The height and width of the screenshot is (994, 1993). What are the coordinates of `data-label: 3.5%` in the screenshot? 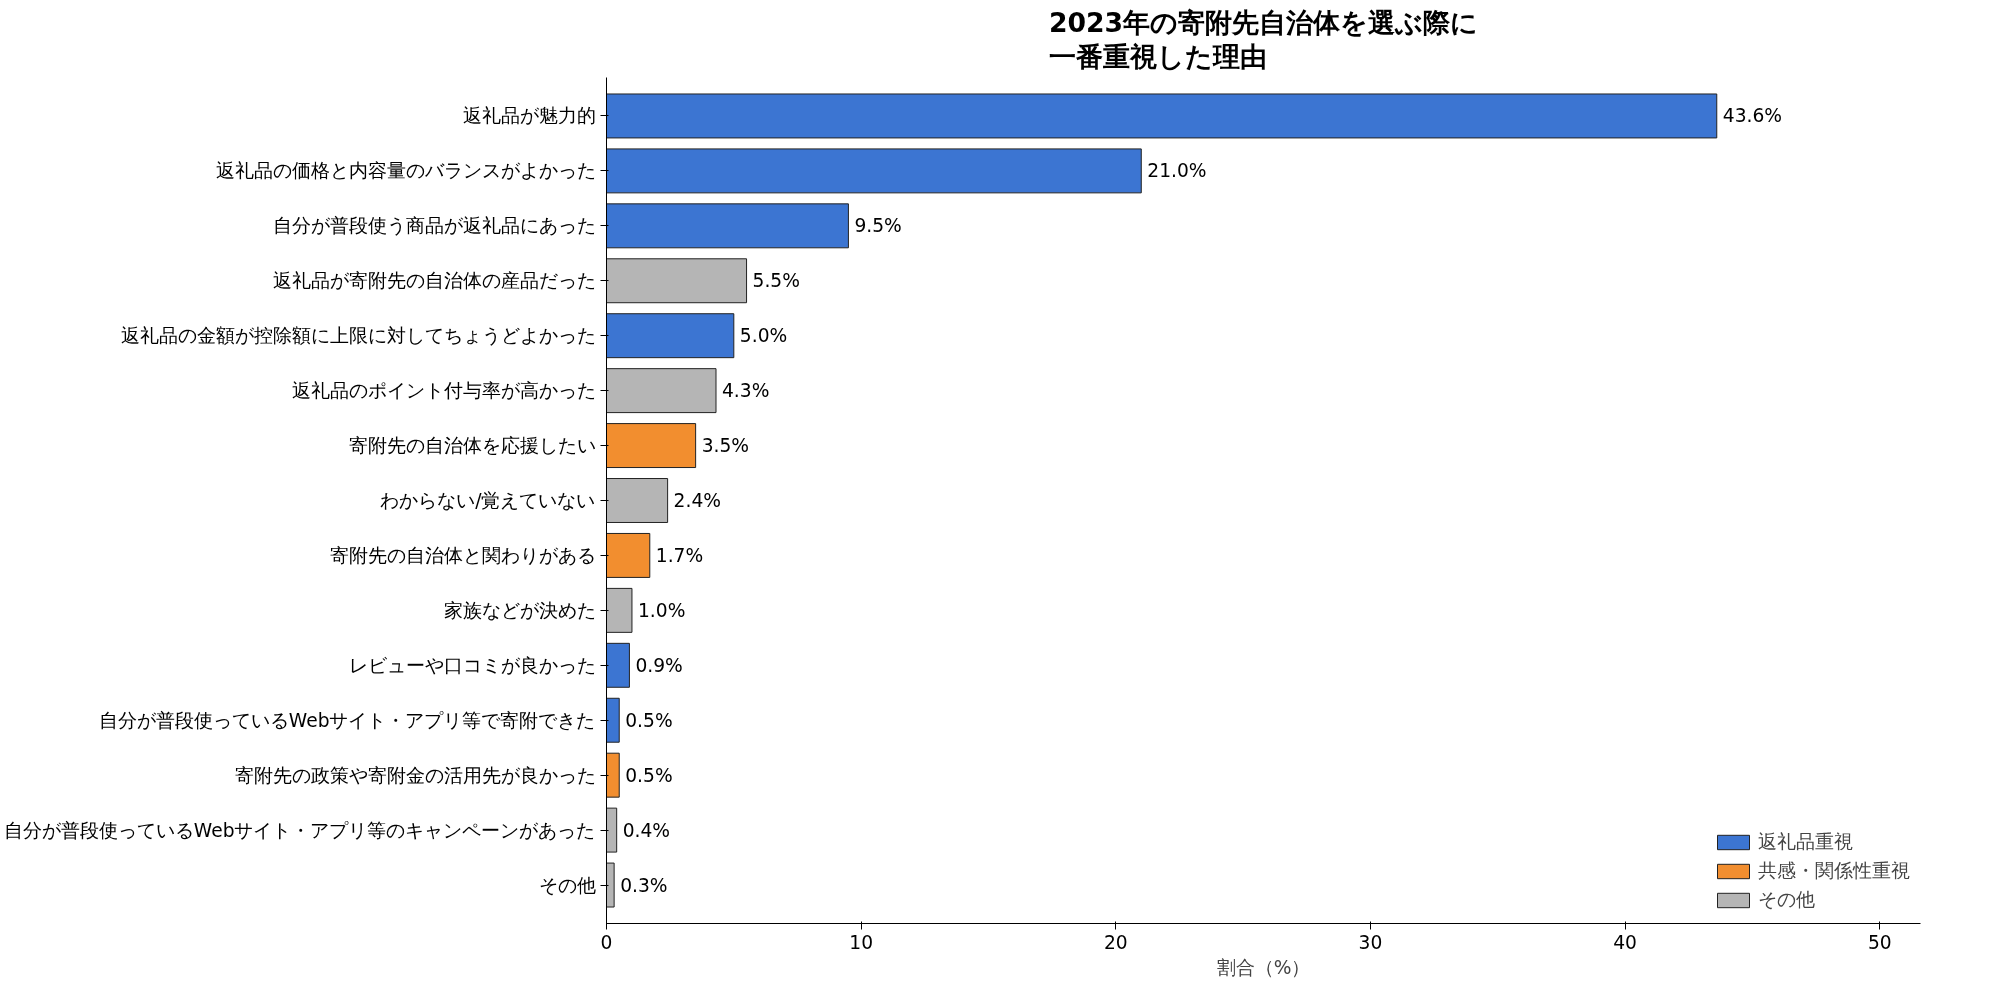 It's located at (725, 446).